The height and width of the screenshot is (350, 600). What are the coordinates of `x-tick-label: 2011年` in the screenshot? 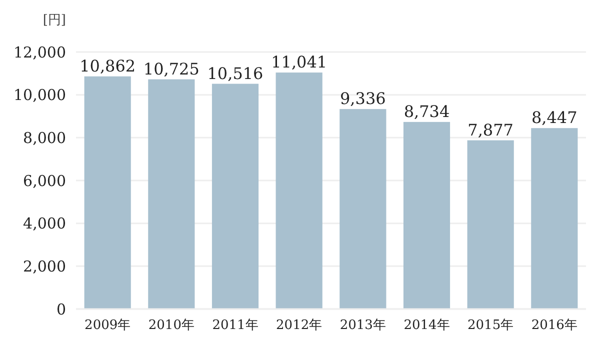 It's located at (235, 325).